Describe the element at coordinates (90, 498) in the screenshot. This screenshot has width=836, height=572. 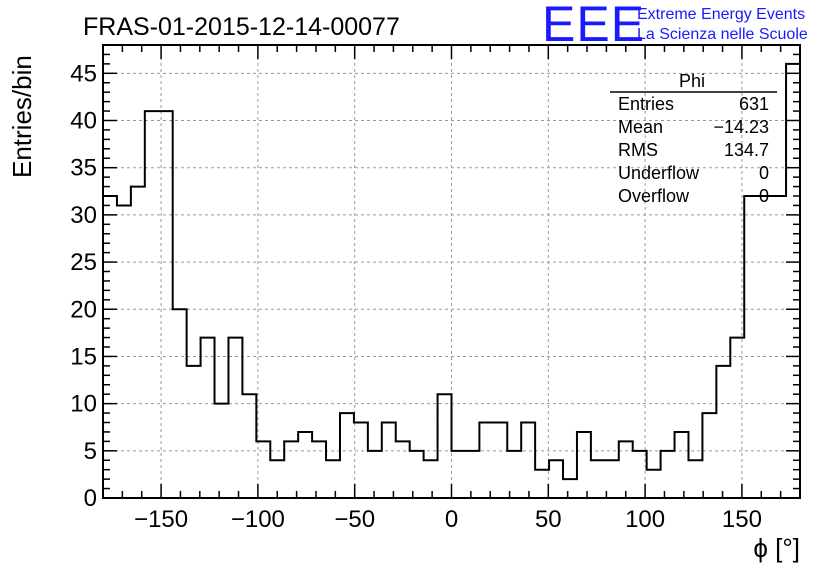
I see `y-tick-label: 0` at that location.